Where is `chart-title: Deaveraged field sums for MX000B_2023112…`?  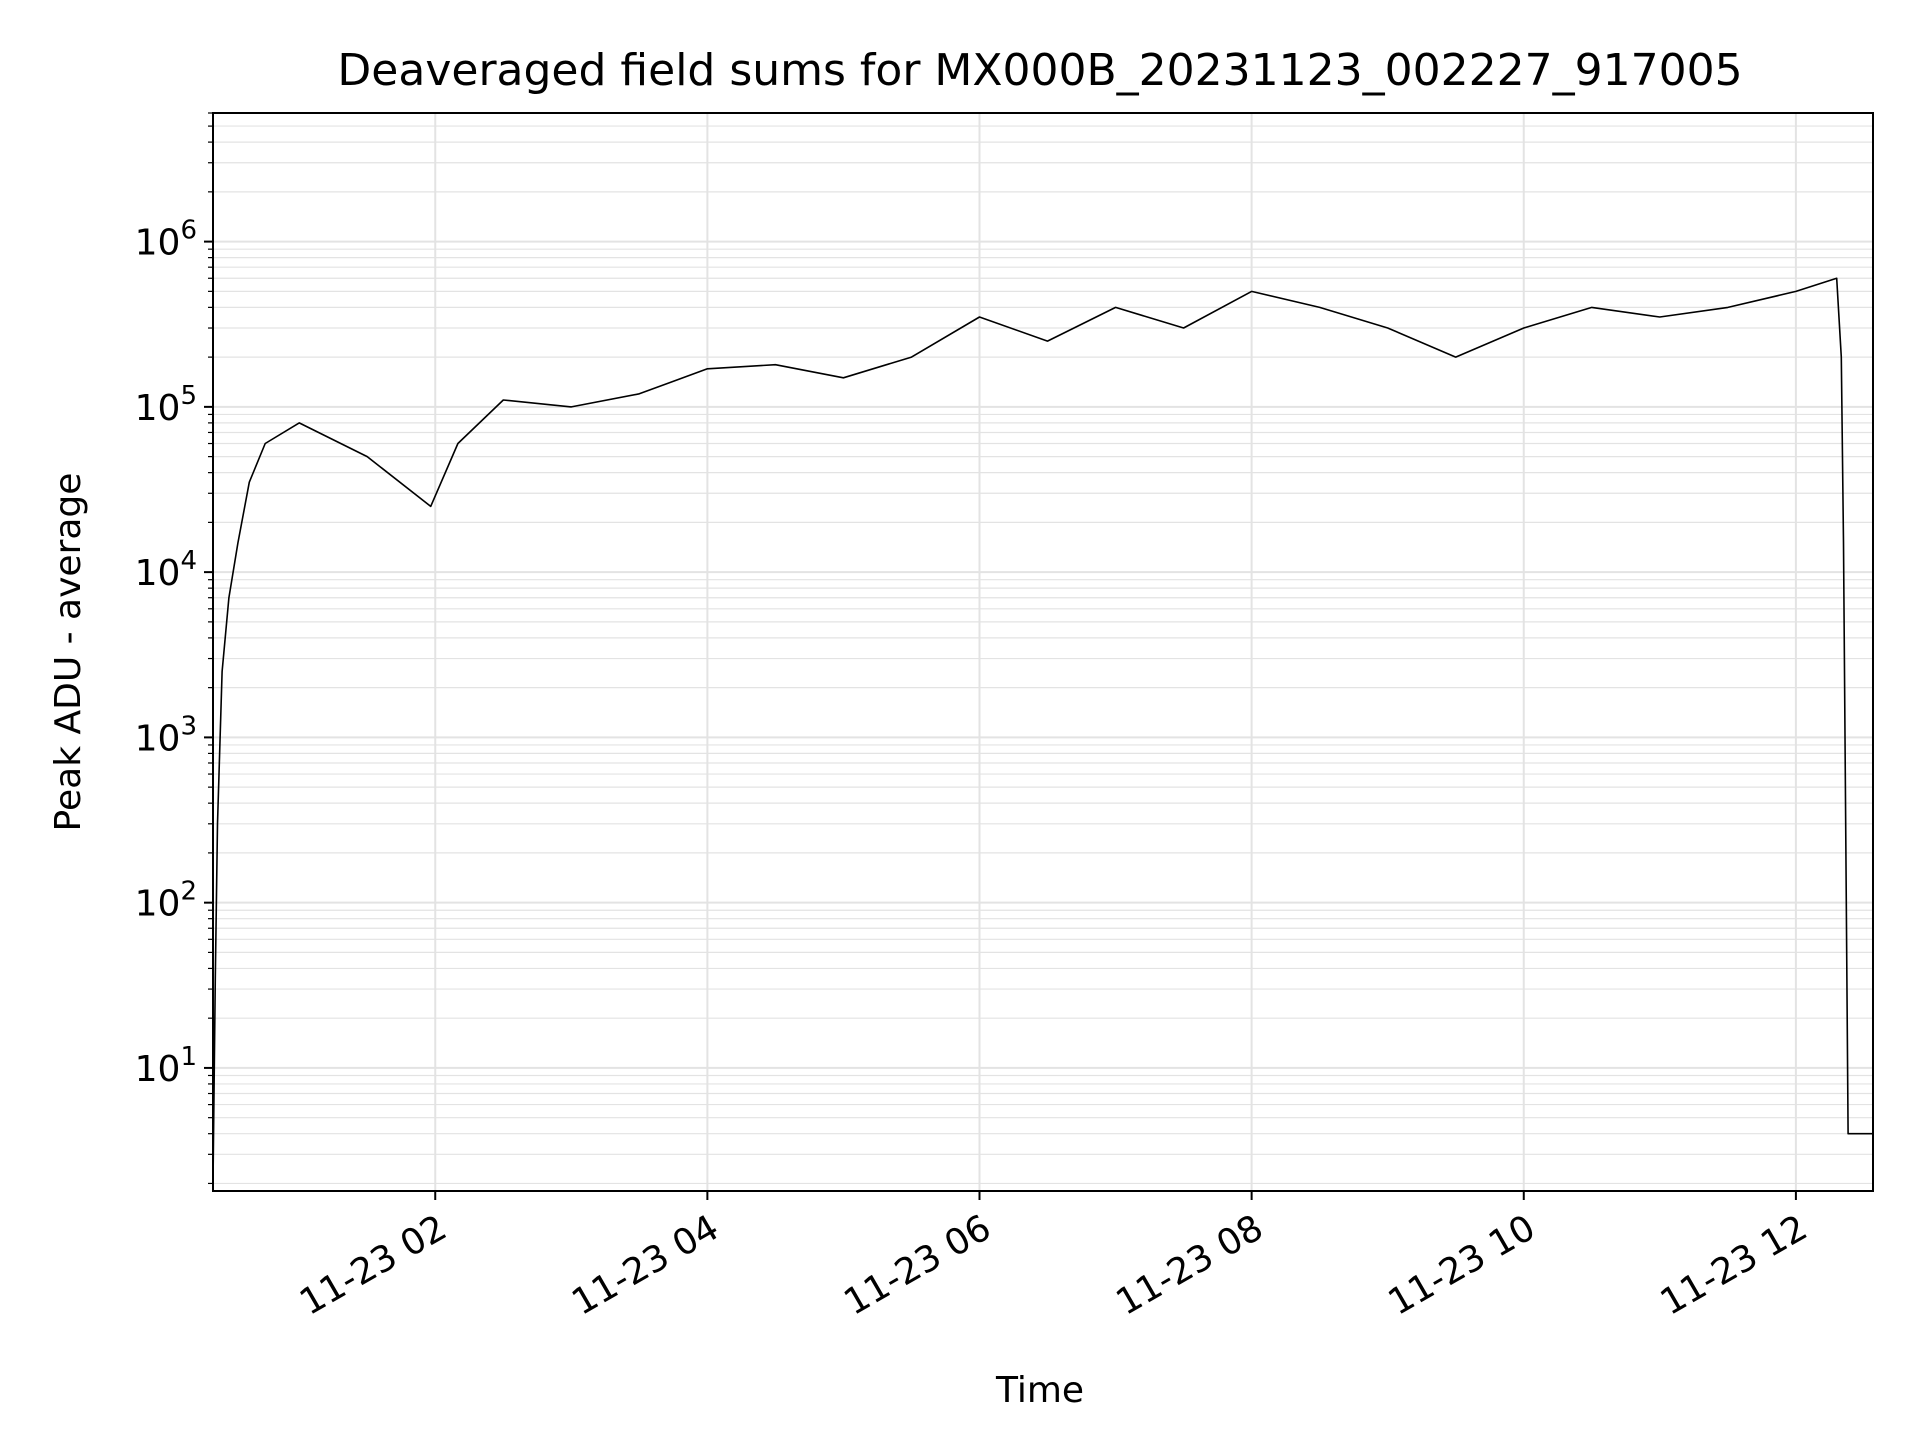 chart-title: Deaveraged field sums for MX000B_2023112… is located at coordinates (1039, 70).